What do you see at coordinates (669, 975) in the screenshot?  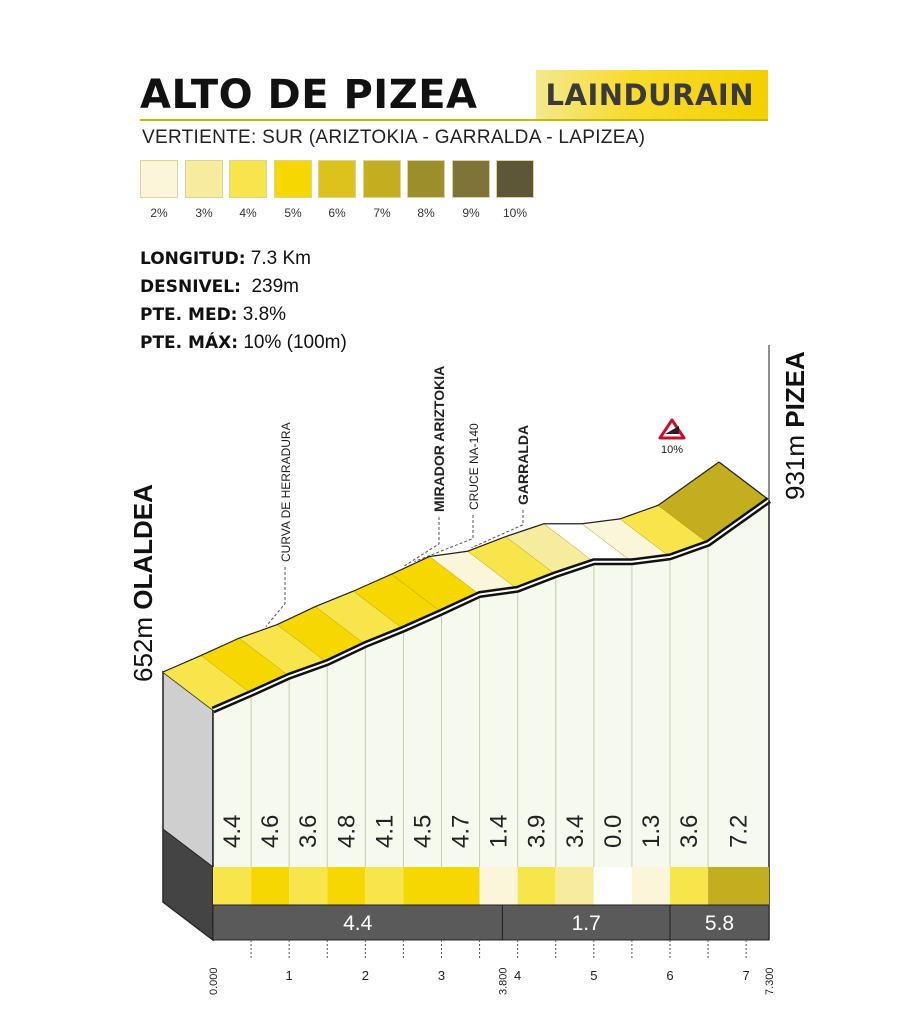 I see `x-tick-label: 6` at bounding box center [669, 975].